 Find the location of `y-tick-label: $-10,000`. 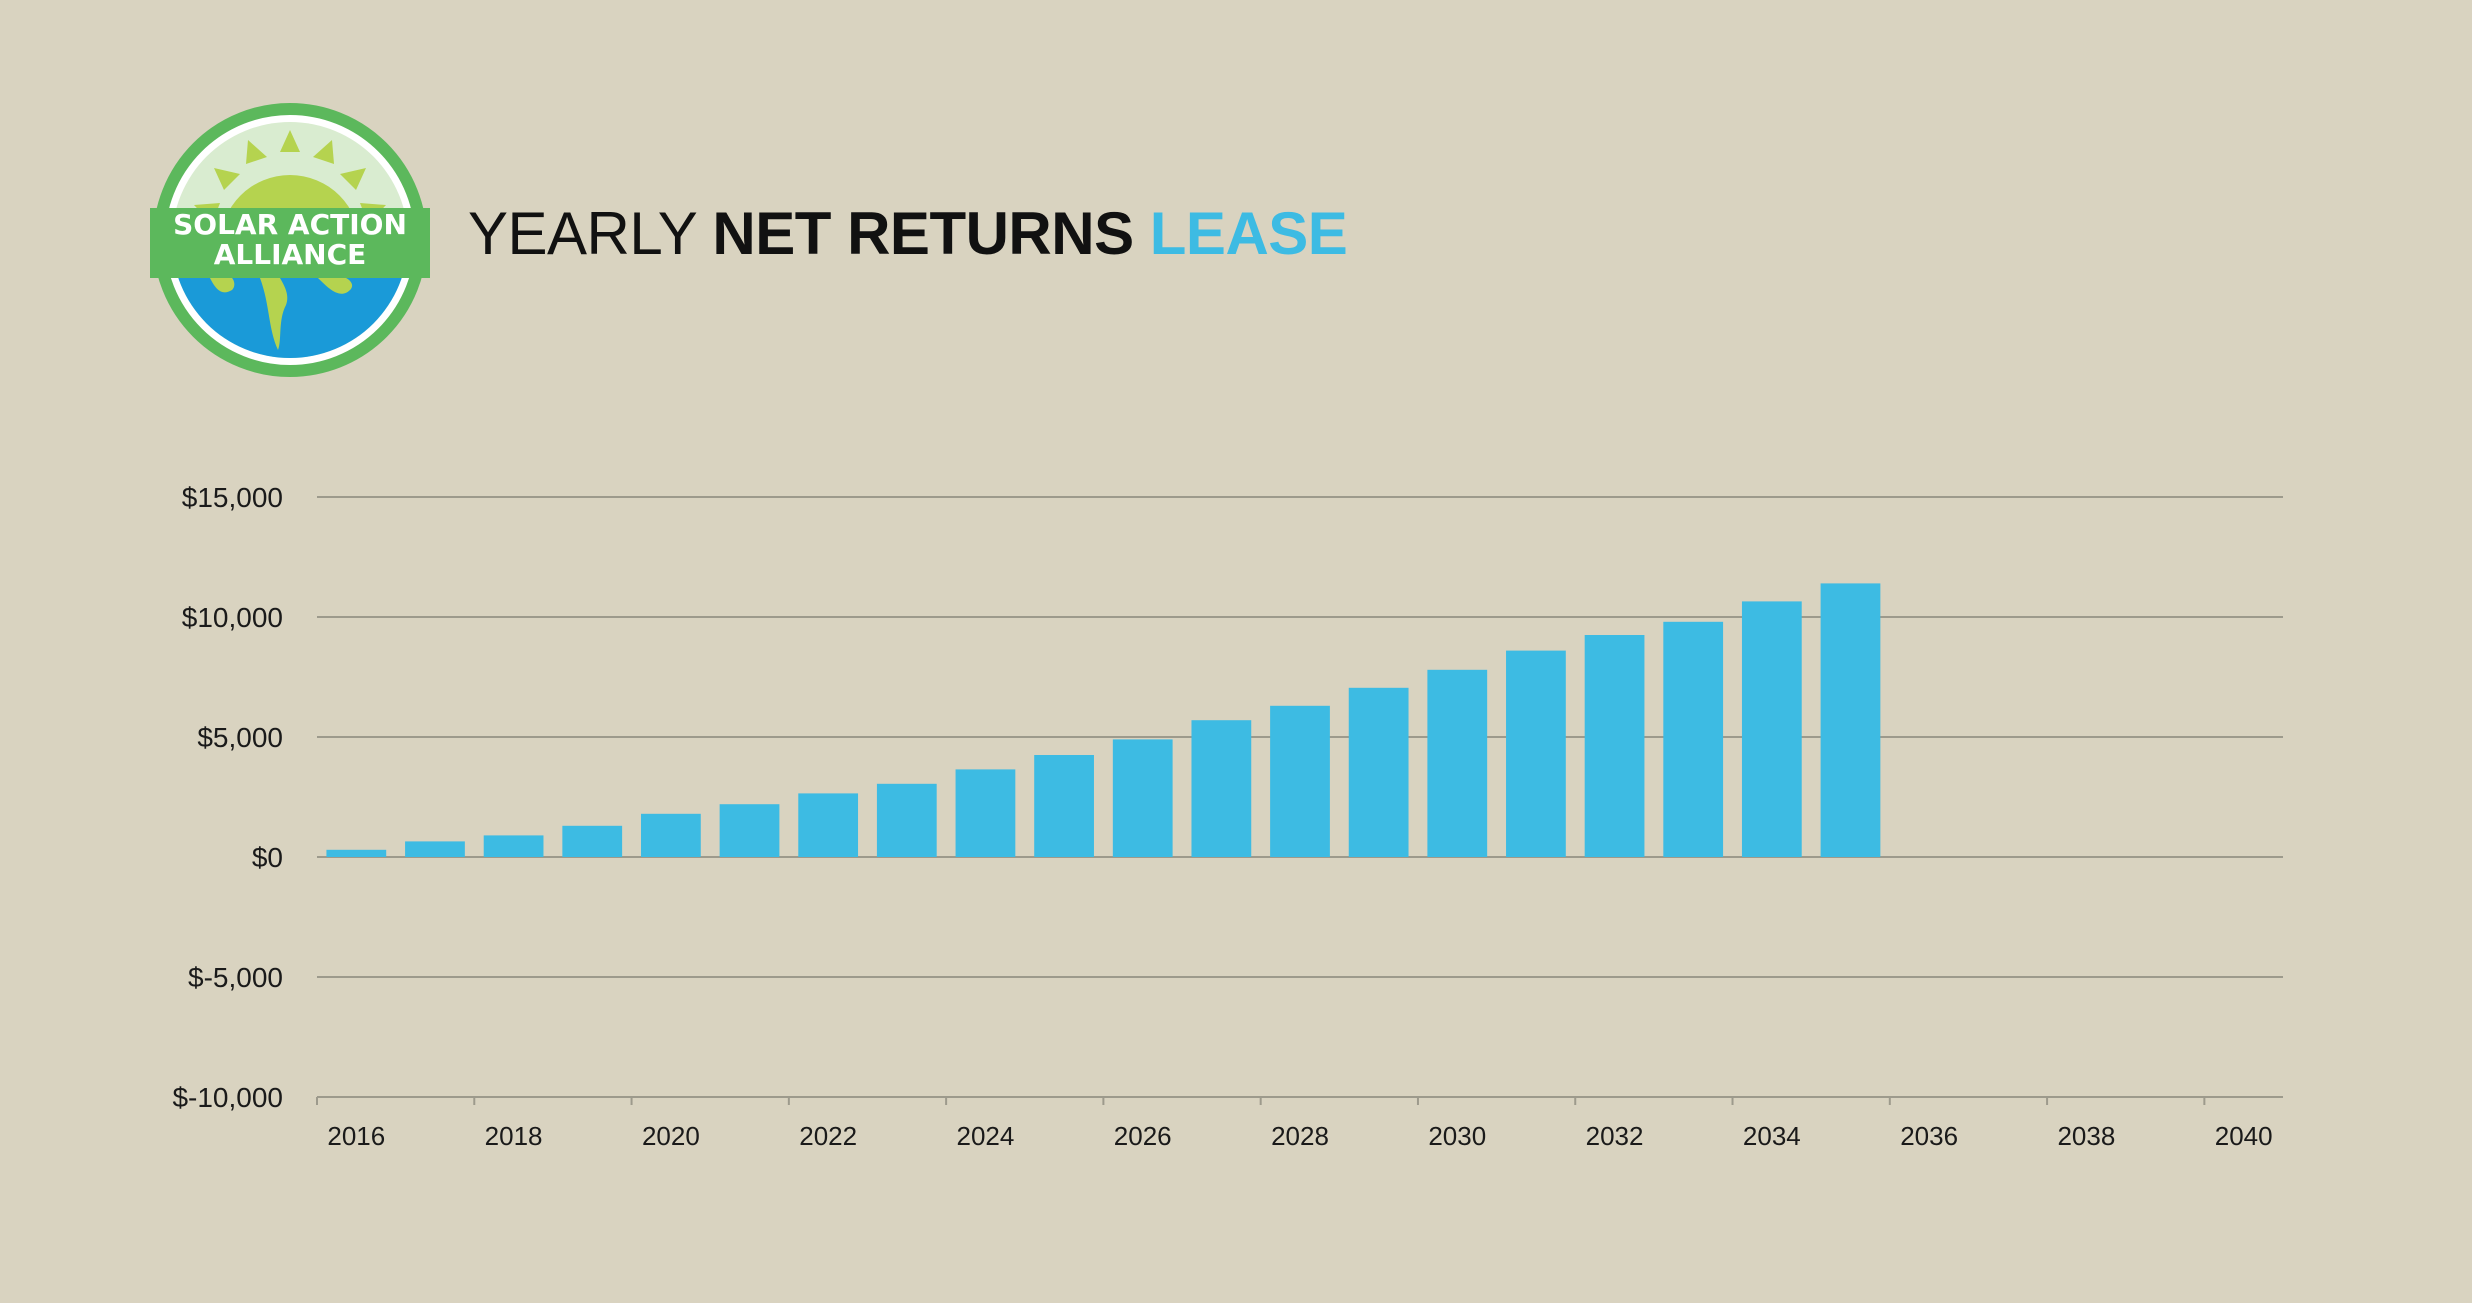

y-tick-label: $-10,000 is located at coordinates (227, 1097).